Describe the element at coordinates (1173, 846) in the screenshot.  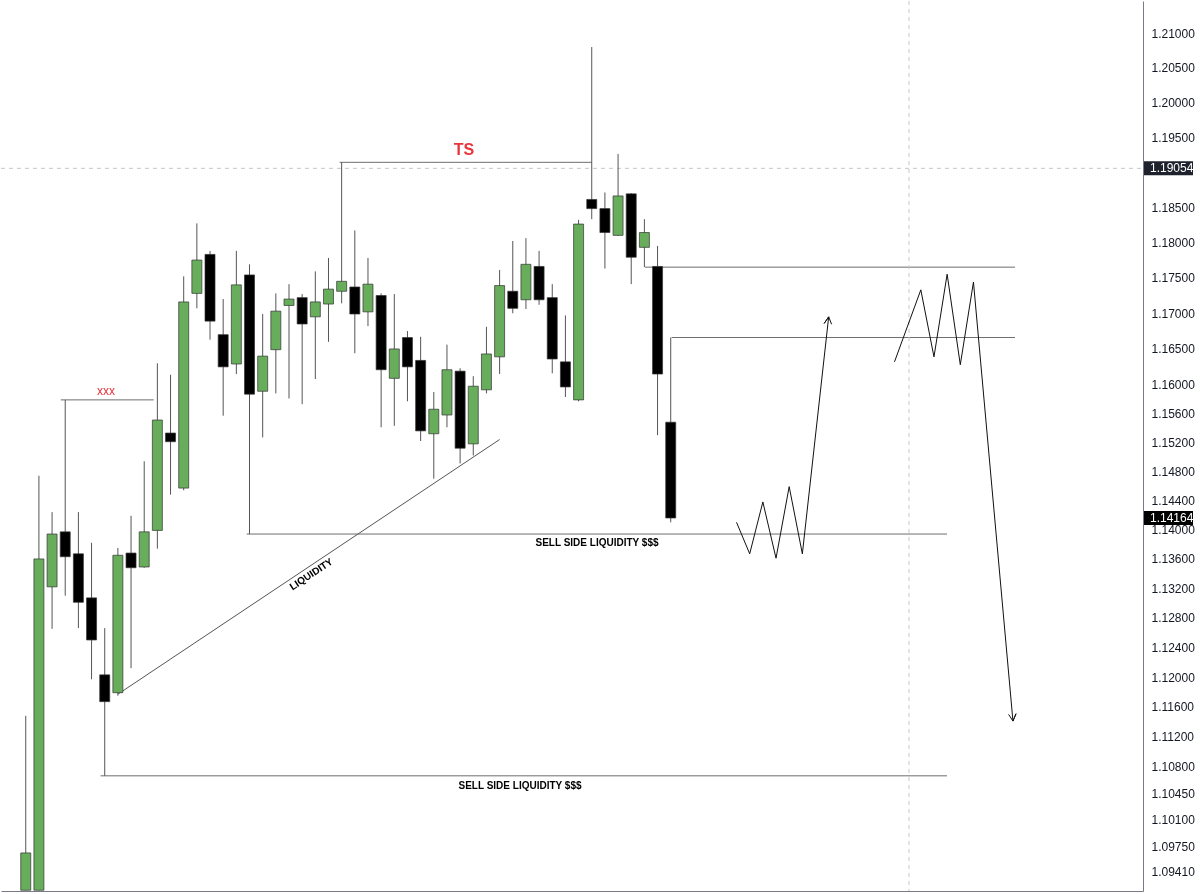
I see `y-tick-label: 1.09750` at that location.